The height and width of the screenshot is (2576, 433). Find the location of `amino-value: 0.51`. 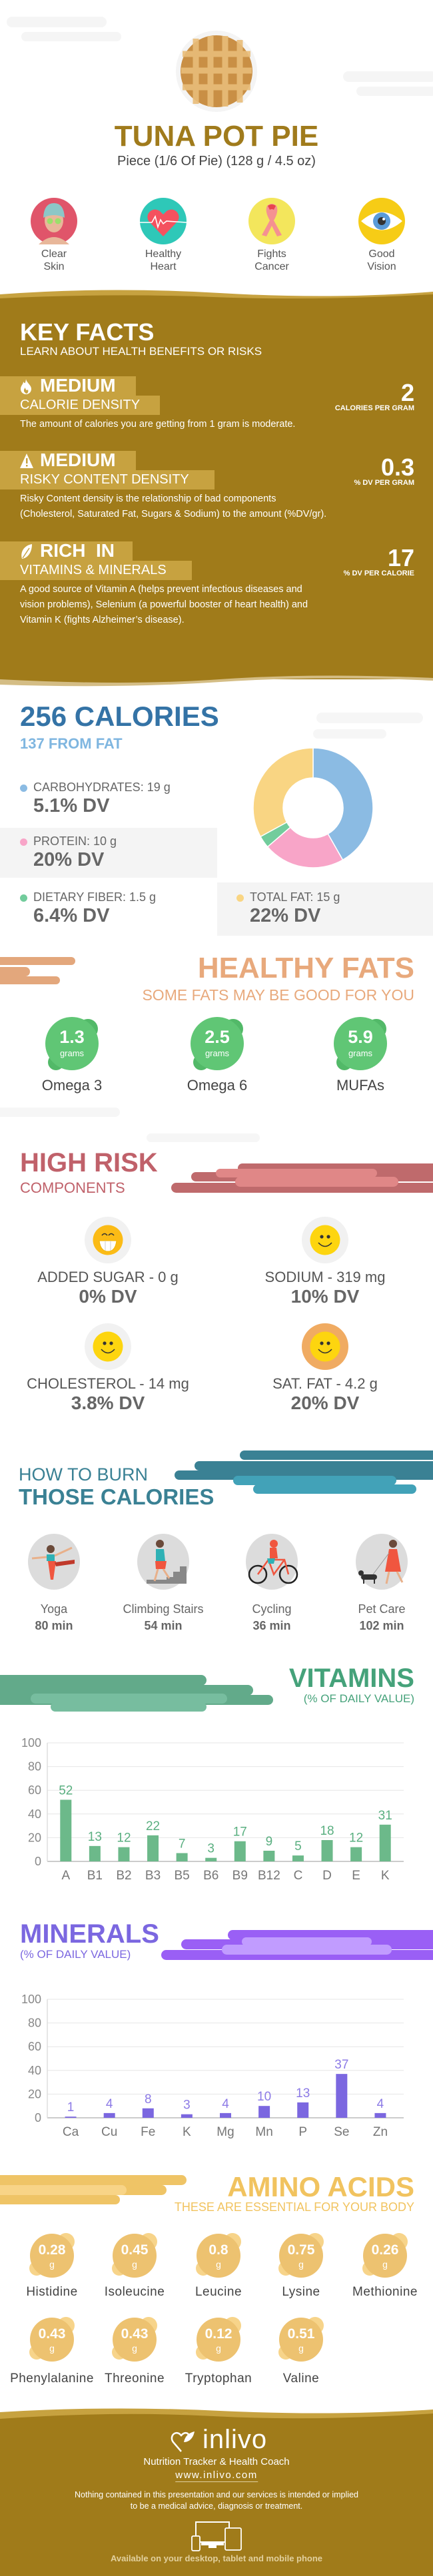

amino-value: 0.51 is located at coordinates (301, 2334).